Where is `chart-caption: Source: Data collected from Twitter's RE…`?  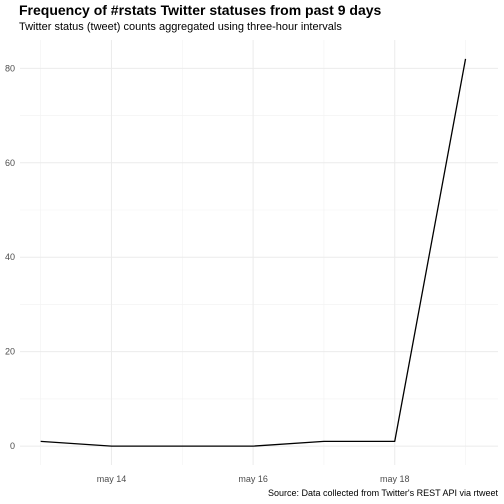
chart-caption: Source: Data collected from Twitter's RE… is located at coordinates (383, 493).